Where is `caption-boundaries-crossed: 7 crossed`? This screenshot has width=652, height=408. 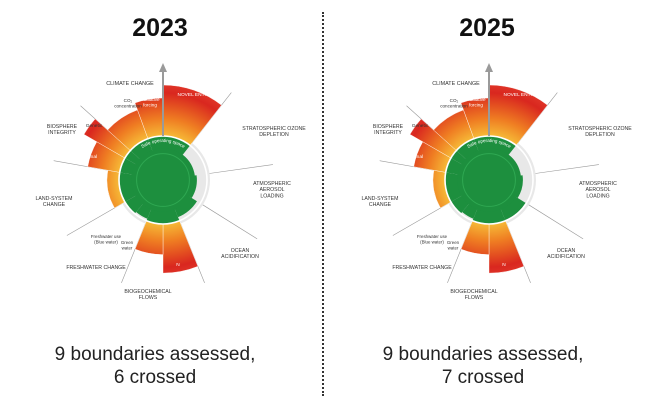
caption-boundaries-crossed: 7 crossed is located at coordinates (483, 377).